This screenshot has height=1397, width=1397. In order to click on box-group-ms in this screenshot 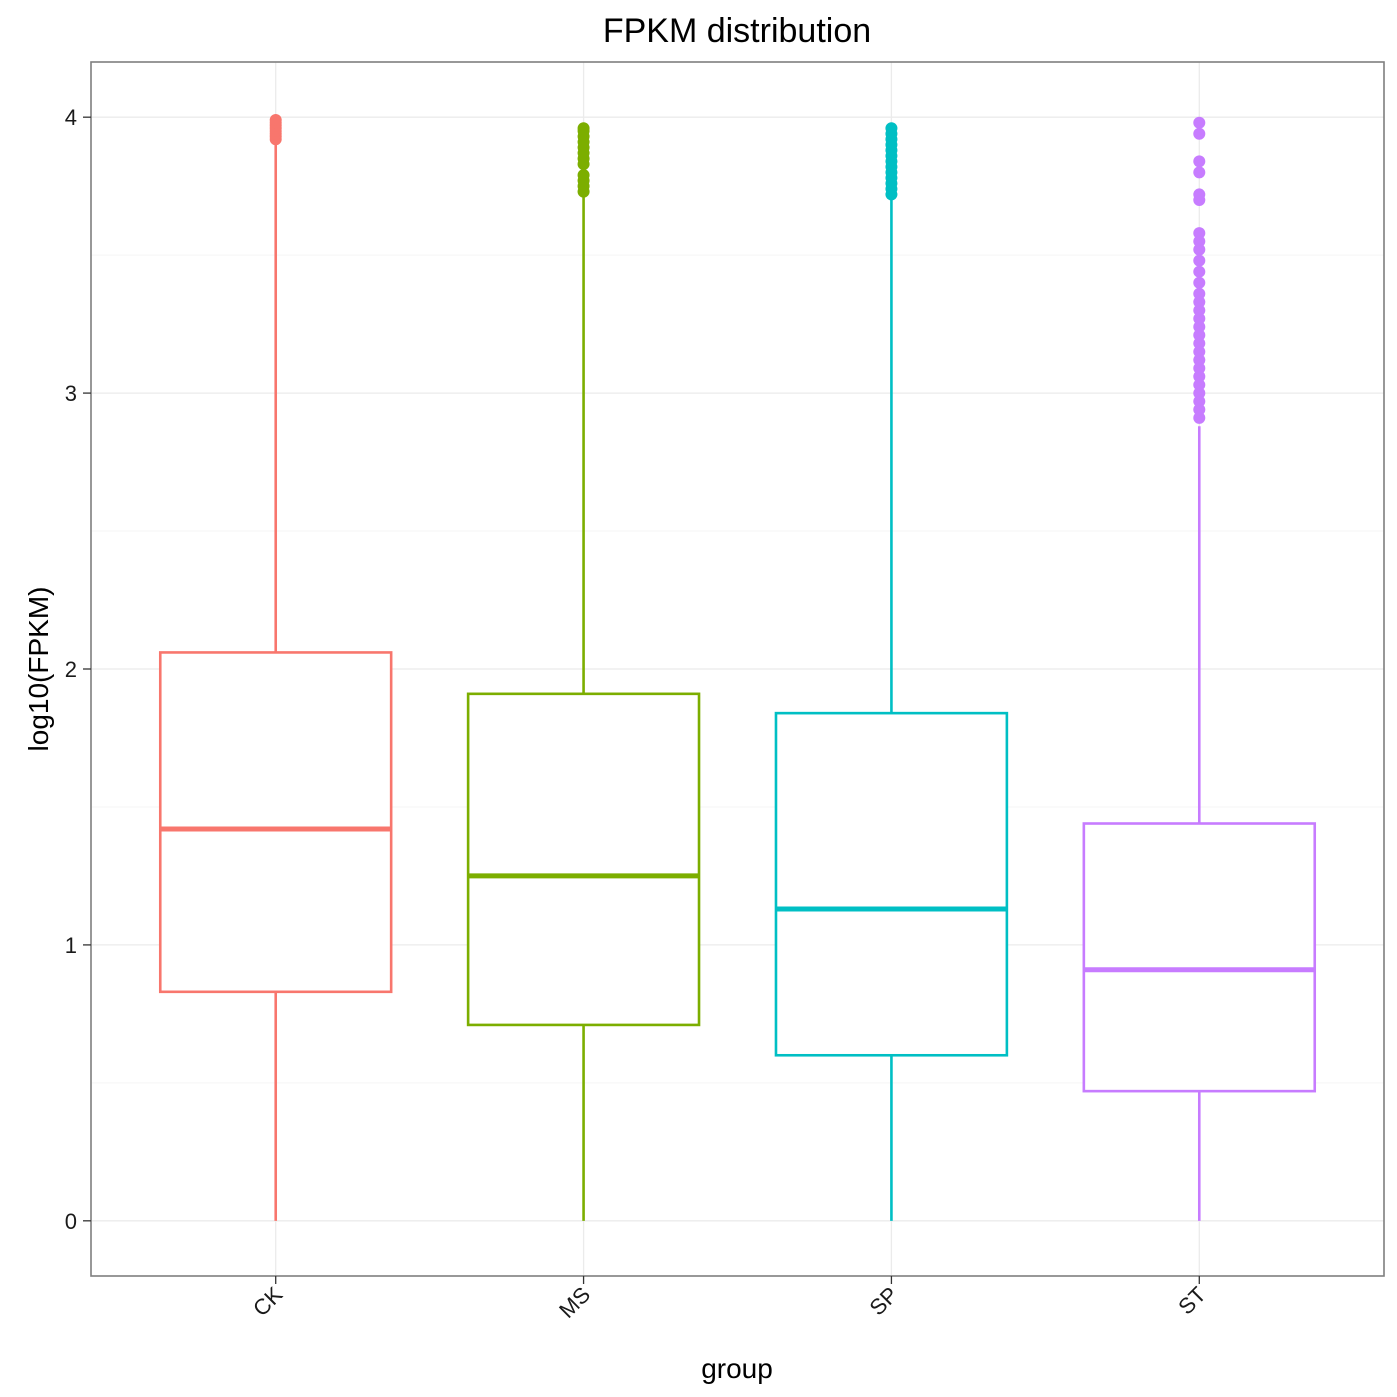, I will do `click(583, 671)`.